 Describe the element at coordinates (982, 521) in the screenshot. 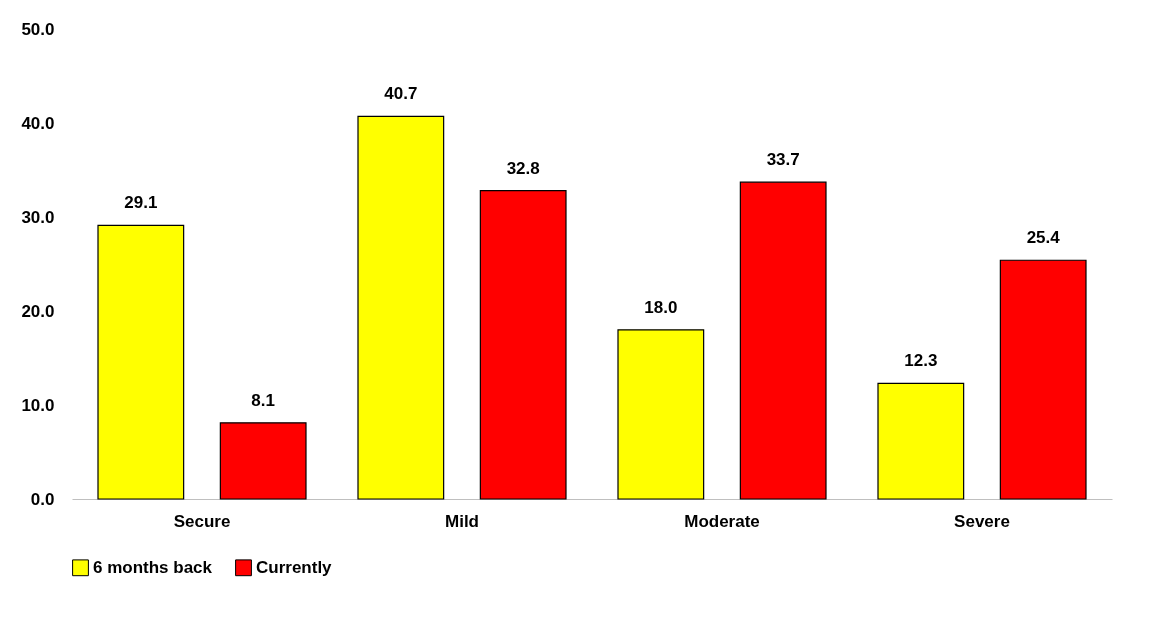

I see `x-tick-label: Severe` at that location.